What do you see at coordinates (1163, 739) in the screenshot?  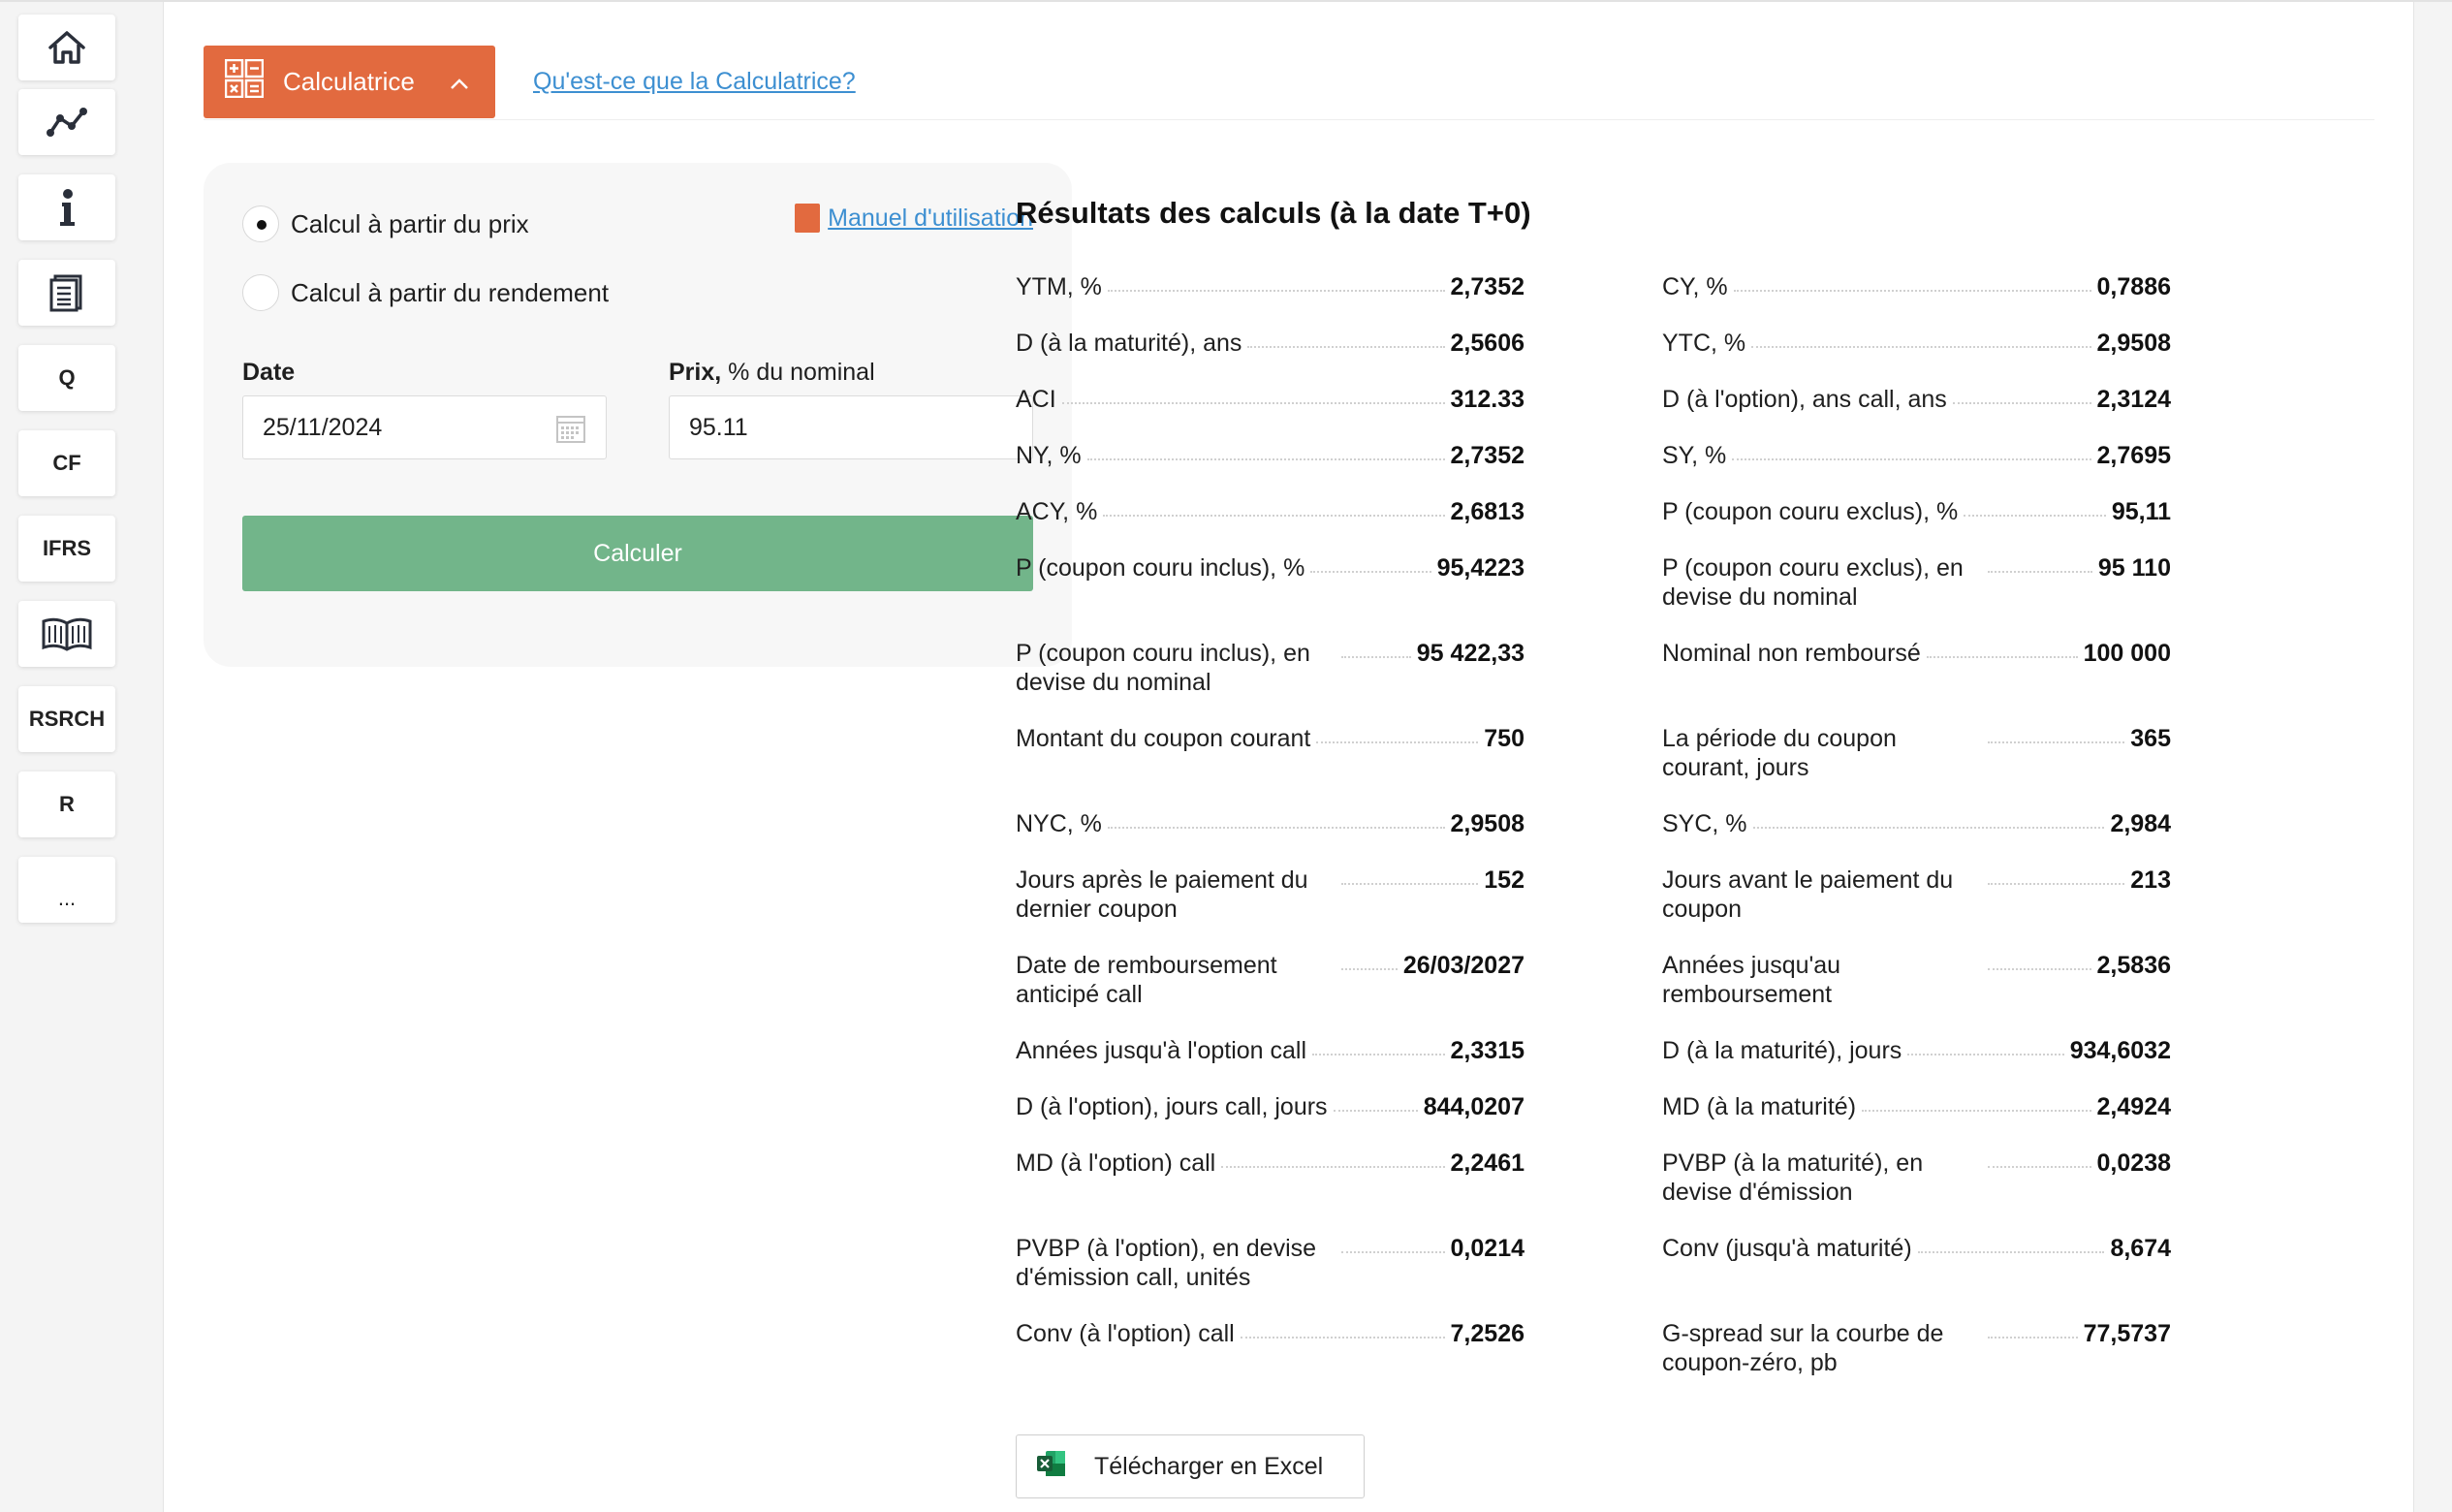 I see `result-label: Montant du coupon courant` at bounding box center [1163, 739].